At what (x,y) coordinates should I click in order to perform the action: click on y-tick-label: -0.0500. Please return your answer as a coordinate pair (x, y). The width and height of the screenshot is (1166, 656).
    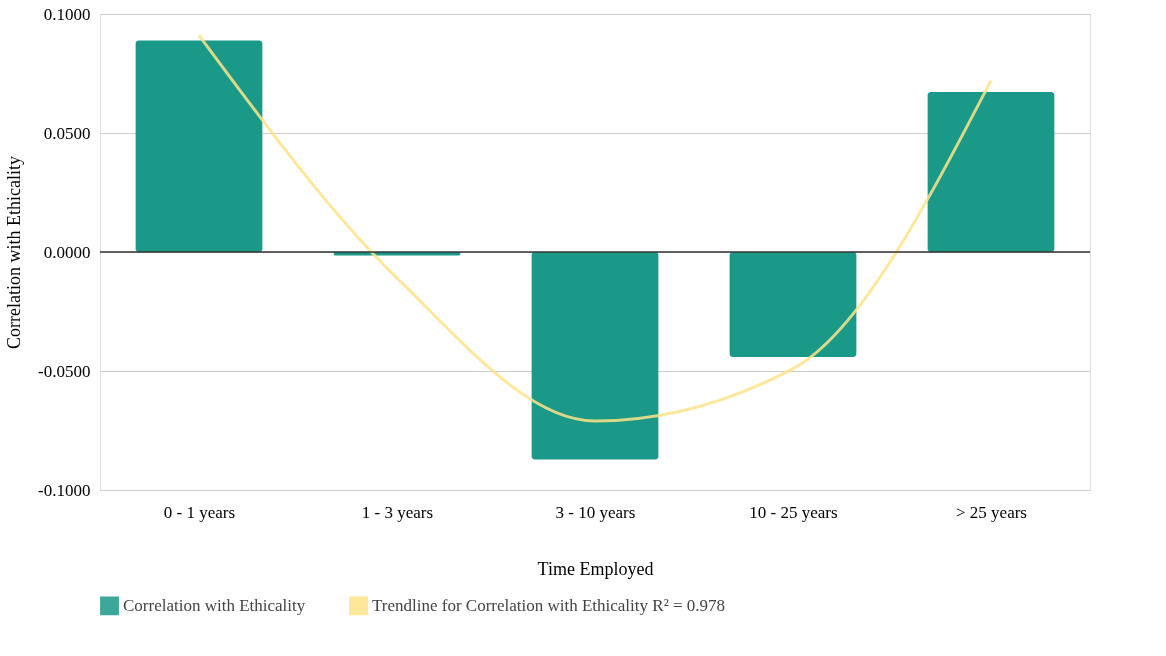
    Looking at the image, I should click on (64, 371).